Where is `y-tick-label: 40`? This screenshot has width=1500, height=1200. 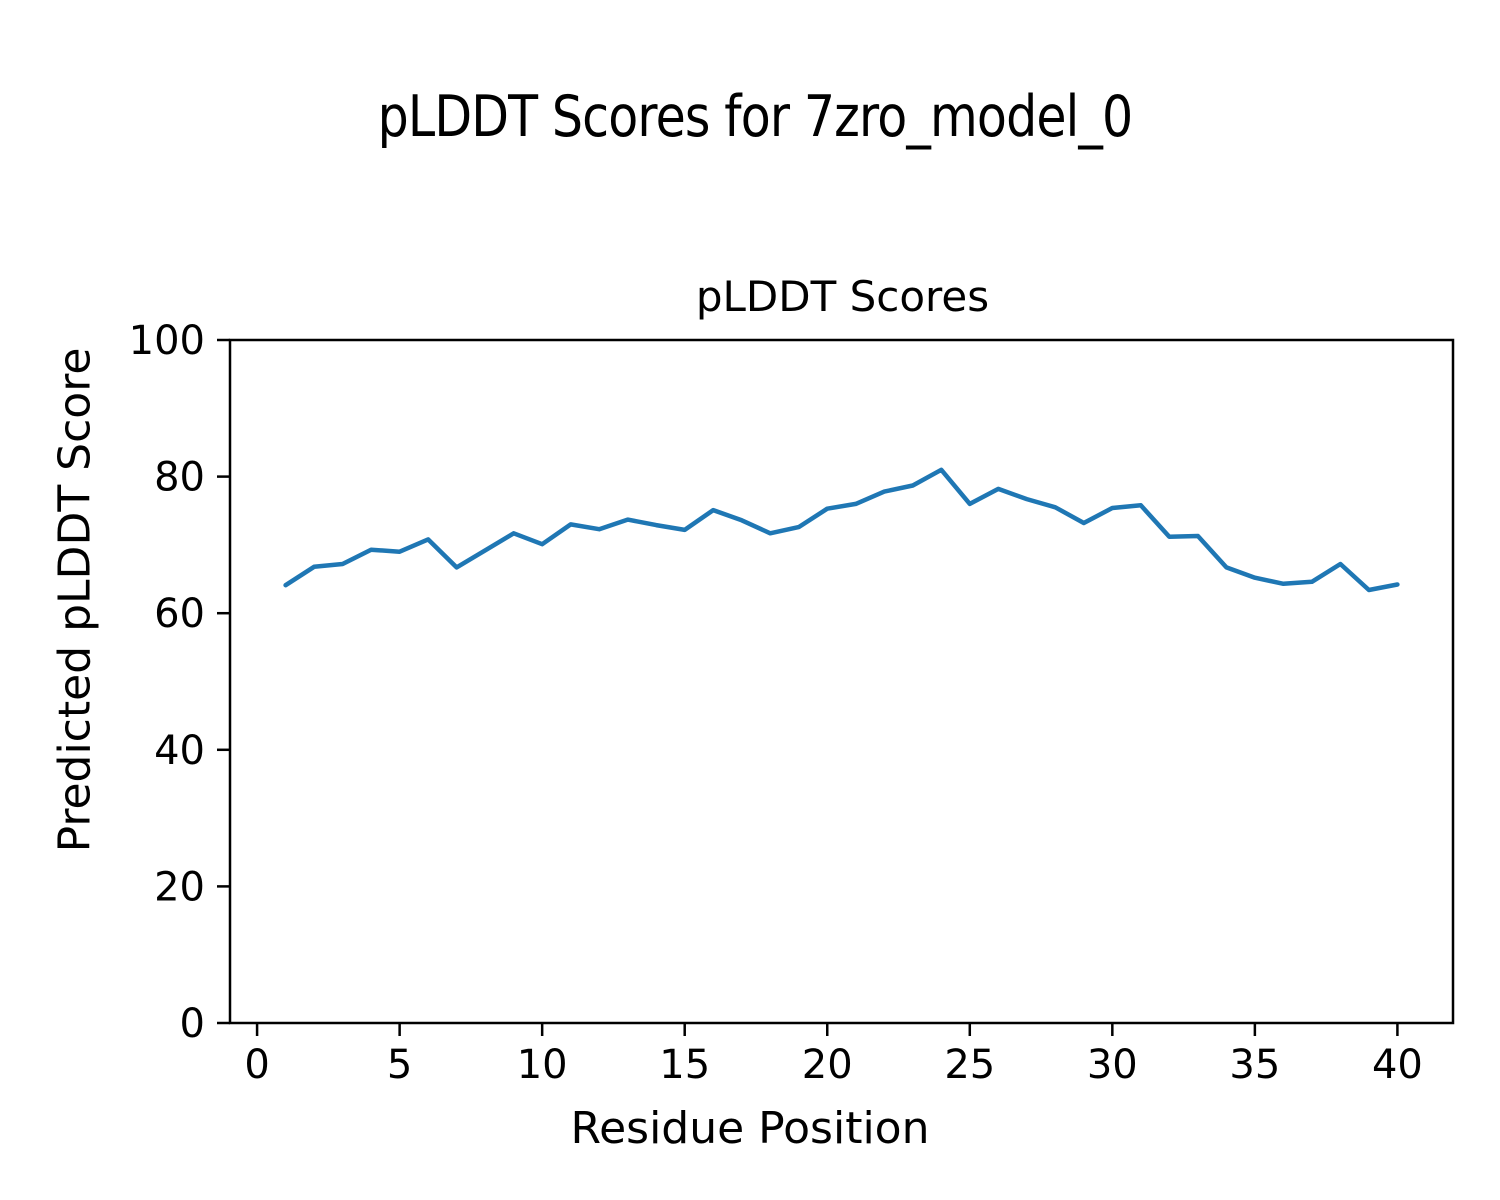
y-tick-label: 40 is located at coordinates (179, 751).